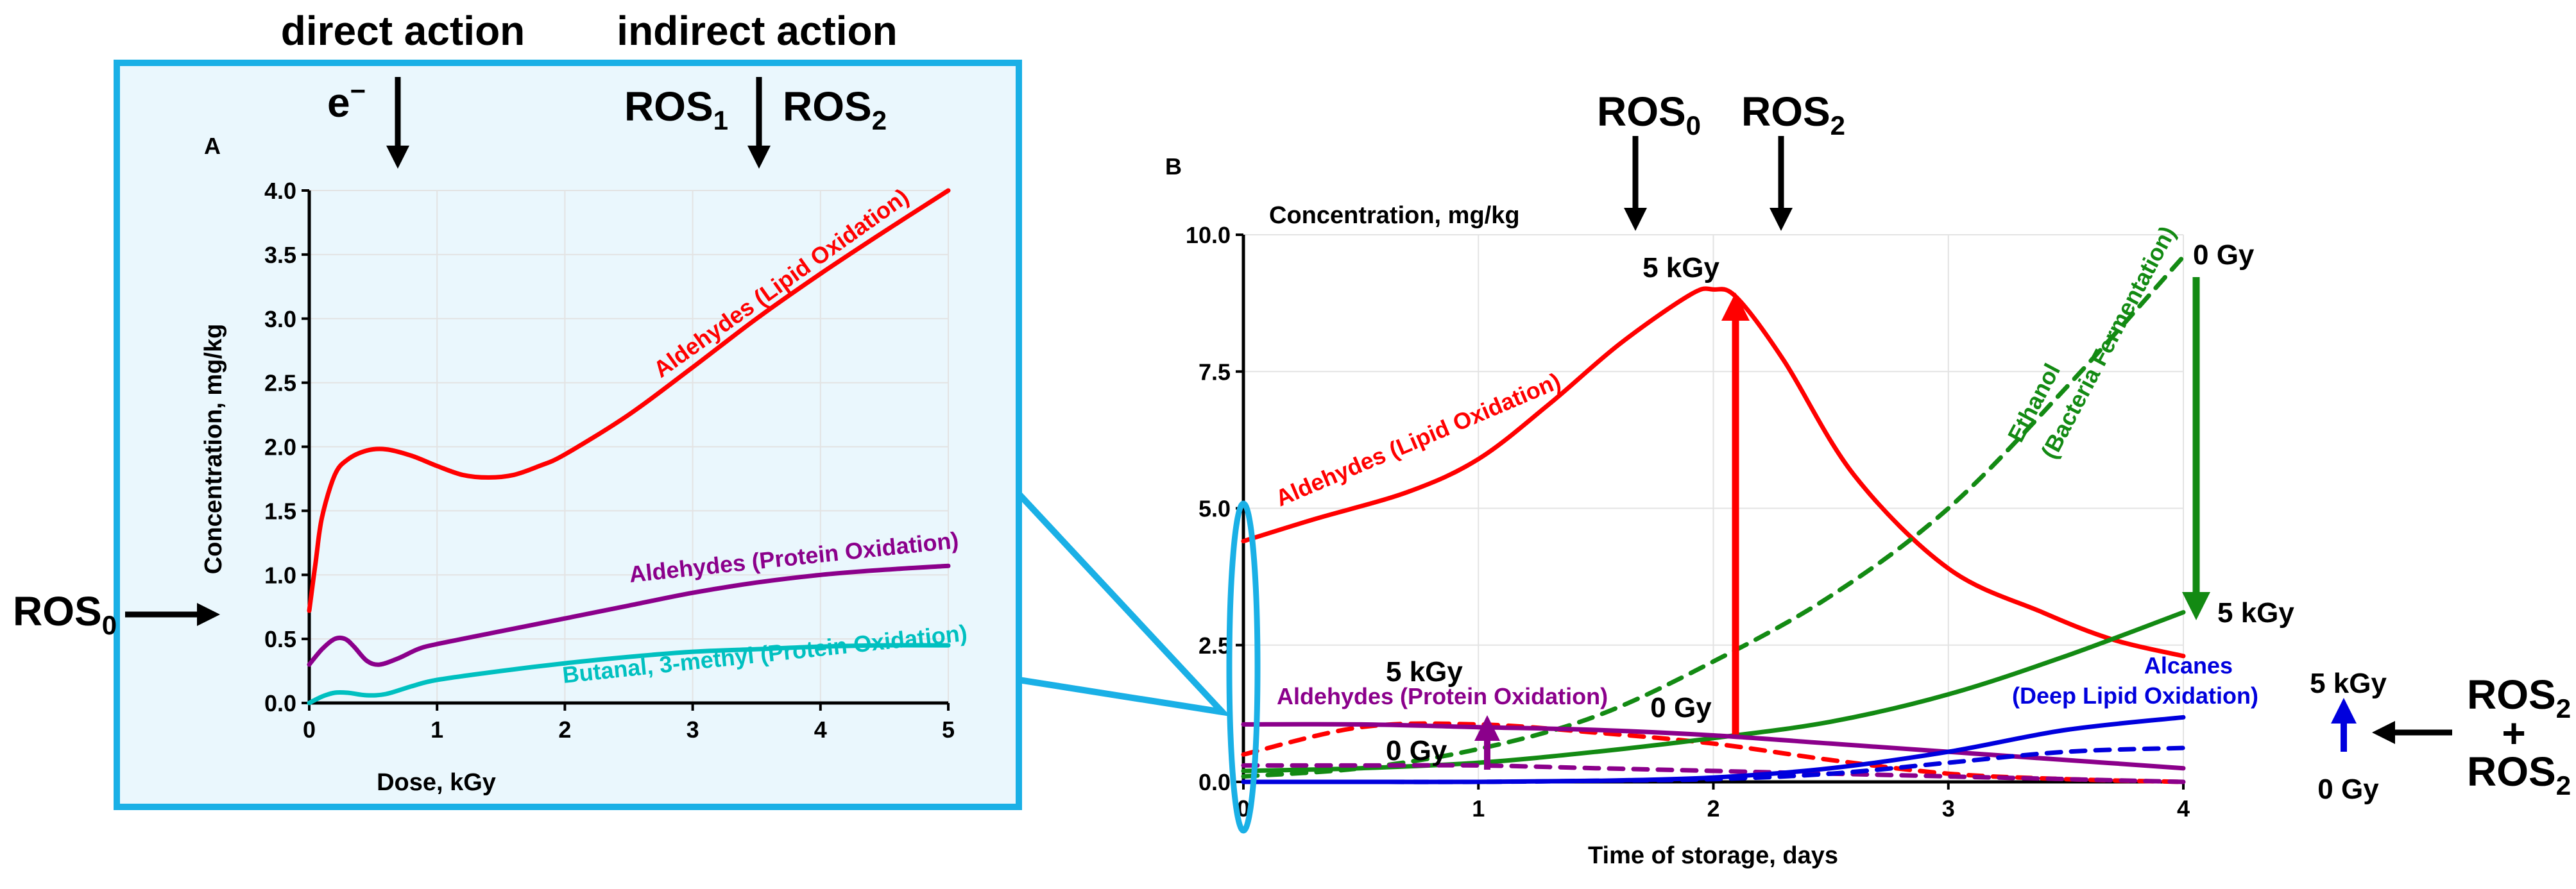 The width and height of the screenshot is (2576, 889). I want to click on ros2-label: ROS2, so click(835, 109).